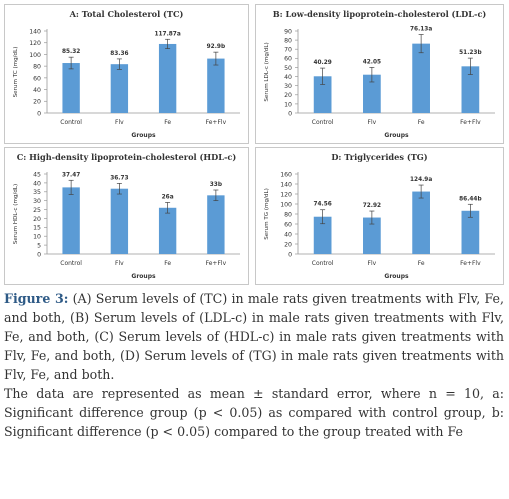 The height and width of the screenshot is (499, 509). Describe the element at coordinates (71, 175) in the screenshot. I see `data-label: 37.47` at that location.